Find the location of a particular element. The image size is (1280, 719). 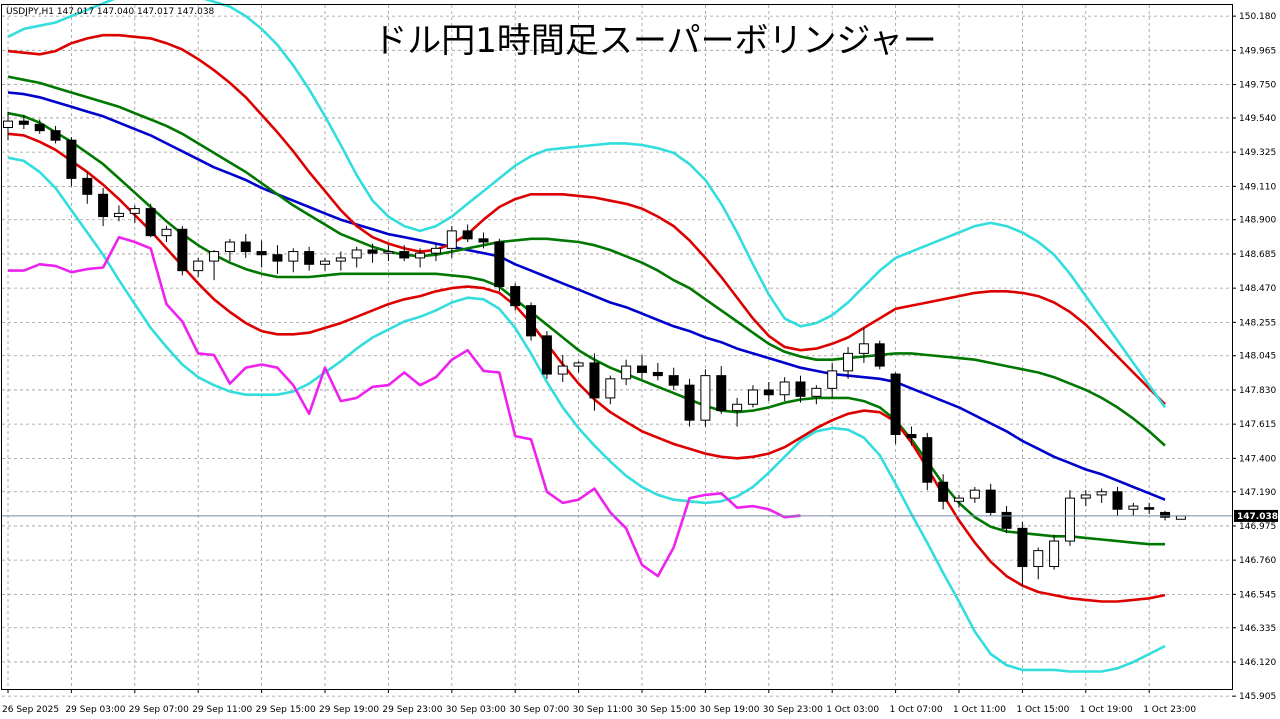

x-tick-label: 30 Sep 07:00 is located at coordinates (539, 710).